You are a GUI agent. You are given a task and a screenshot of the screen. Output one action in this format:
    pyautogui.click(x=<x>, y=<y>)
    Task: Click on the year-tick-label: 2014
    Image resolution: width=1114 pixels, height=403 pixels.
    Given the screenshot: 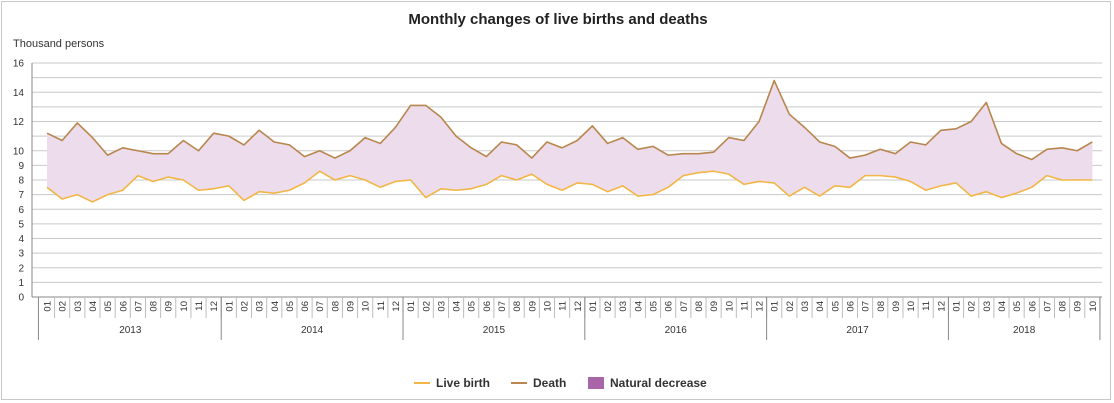 What is the action you would take?
    pyautogui.click(x=312, y=330)
    